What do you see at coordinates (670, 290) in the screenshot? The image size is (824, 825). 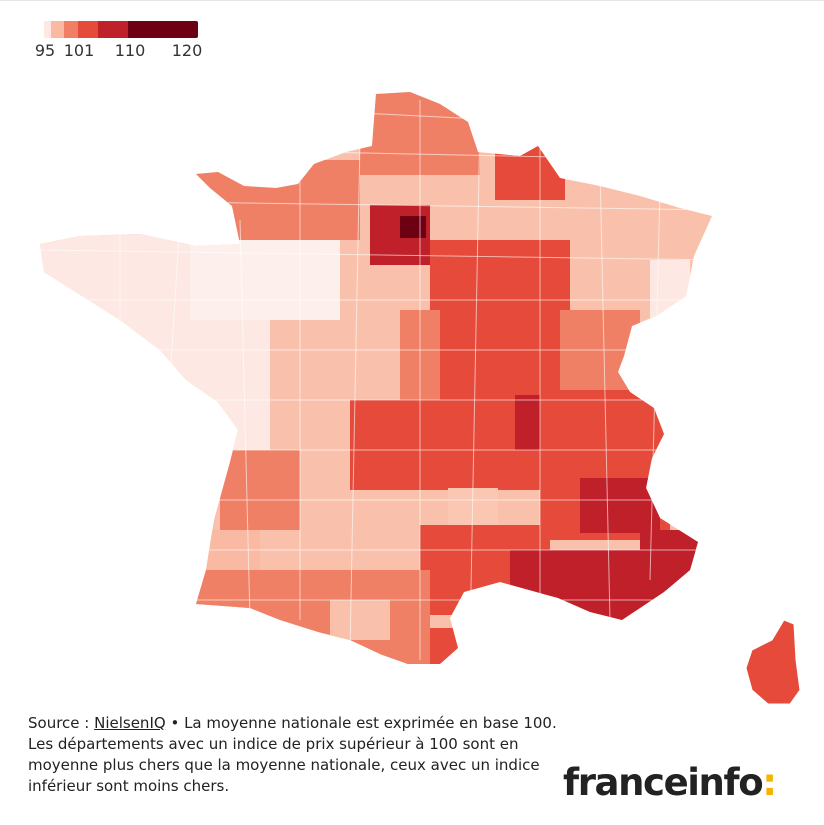 I see `region-alsace-south` at bounding box center [670, 290].